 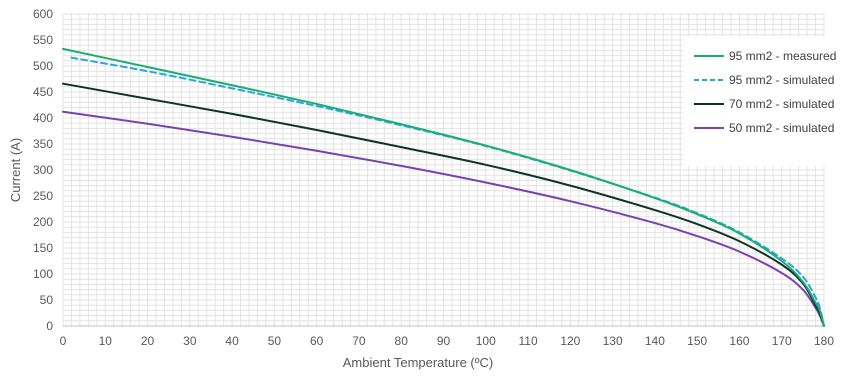 What do you see at coordinates (444, 341) in the screenshot?
I see `x-tick-label: 90` at bounding box center [444, 341].